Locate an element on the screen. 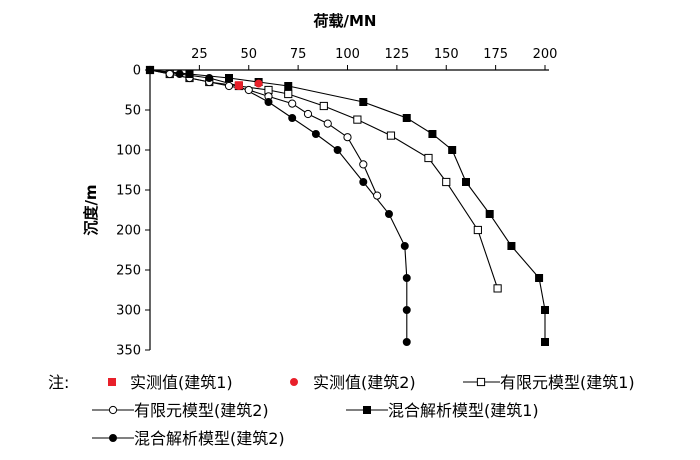 This screenshot has height=460, width=700. y-tick-label: 250 is located at coordinates (128, 271).